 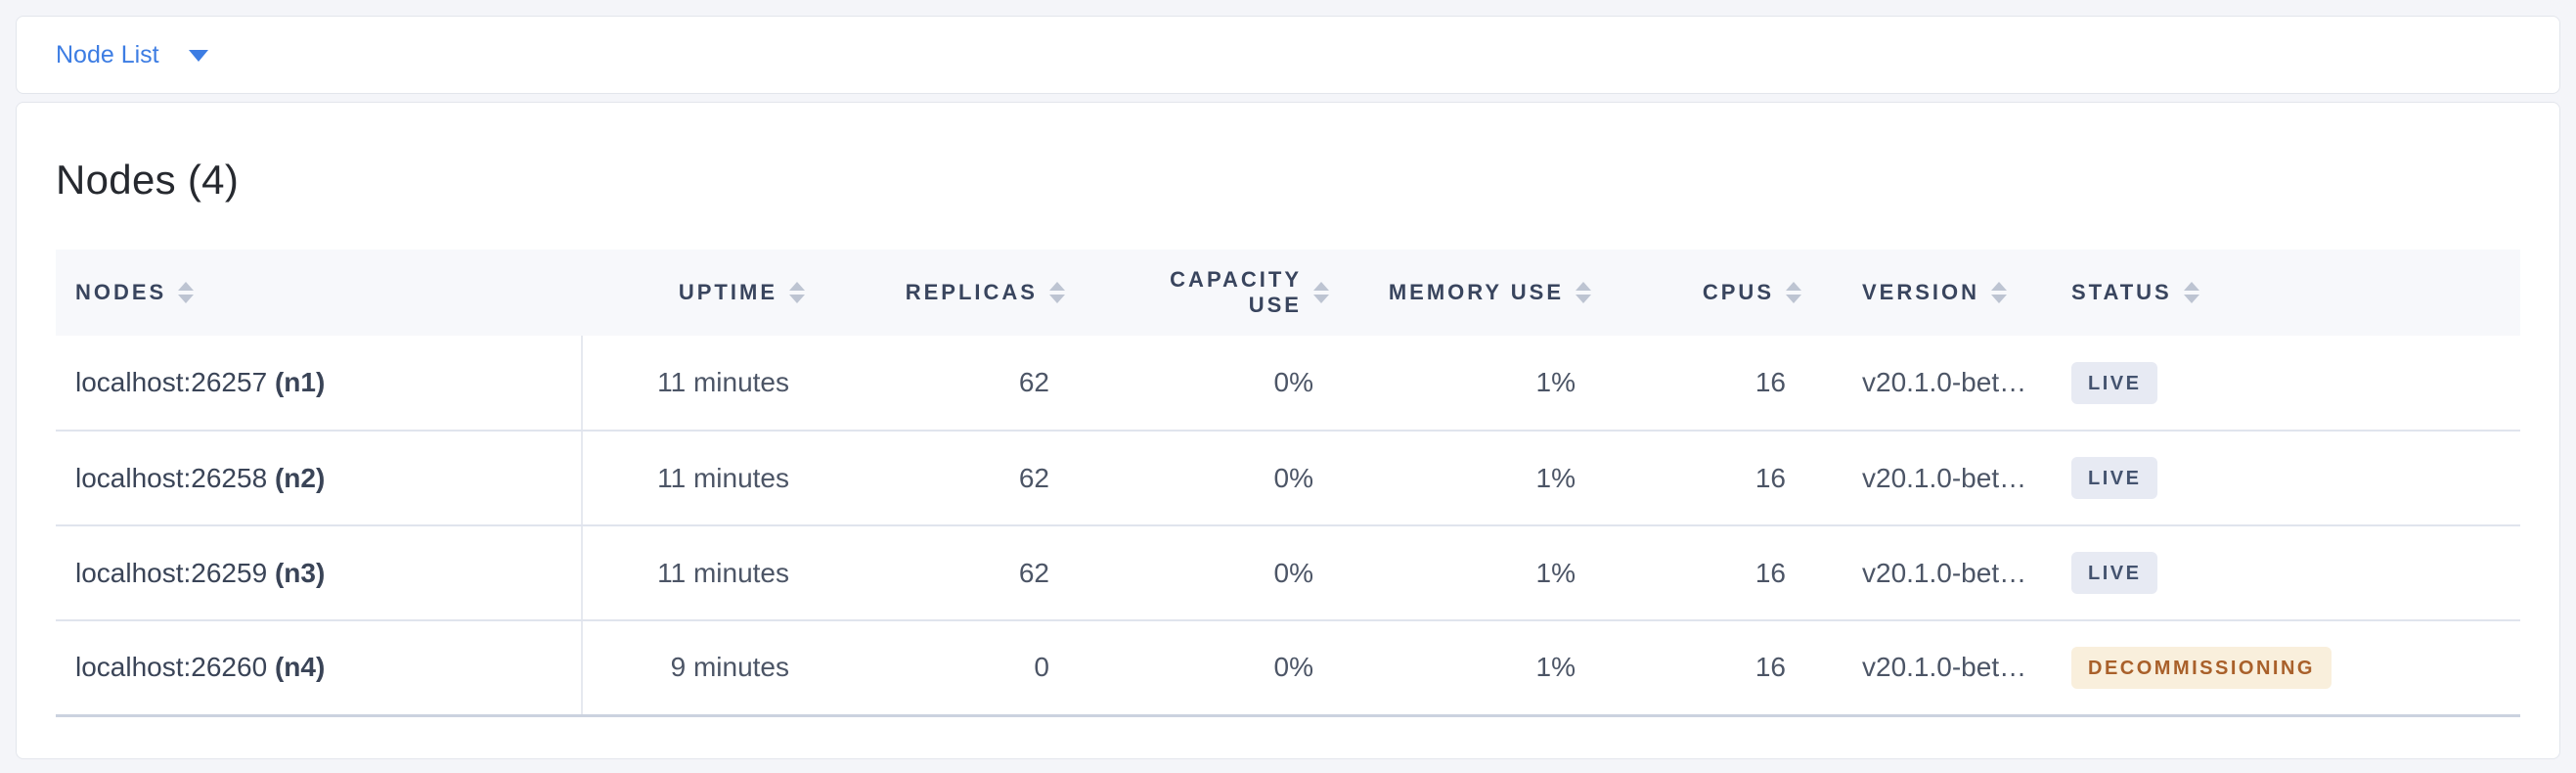 I want to click on node-address: localhost:26259, so click(x=171, y=572).